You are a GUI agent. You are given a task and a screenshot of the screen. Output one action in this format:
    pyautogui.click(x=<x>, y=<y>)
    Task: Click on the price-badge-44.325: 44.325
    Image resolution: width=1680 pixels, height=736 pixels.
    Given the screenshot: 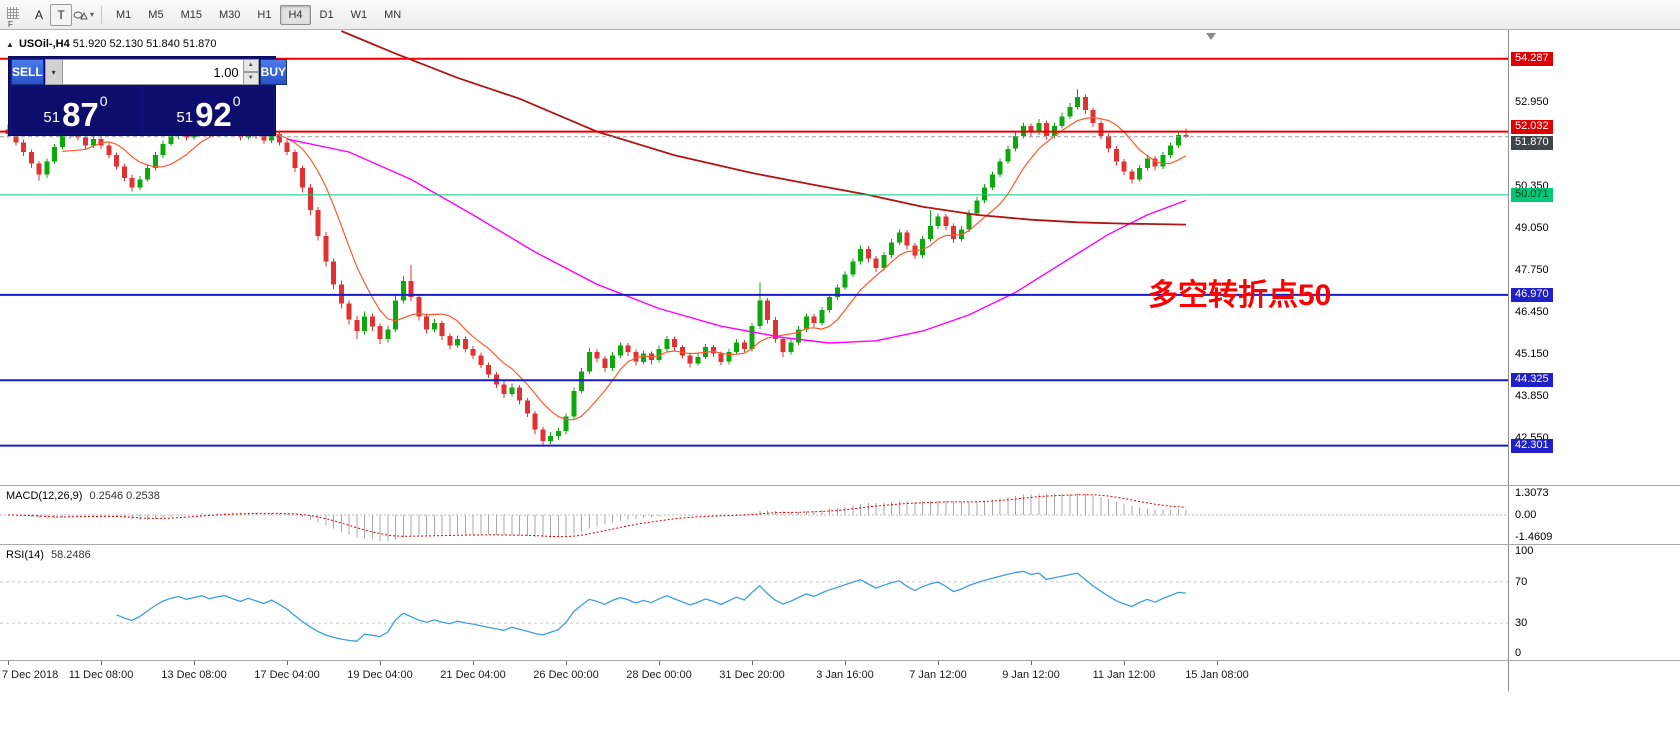 What is the action you would take?
    pyautogui.click(x=1532, y=380)
    